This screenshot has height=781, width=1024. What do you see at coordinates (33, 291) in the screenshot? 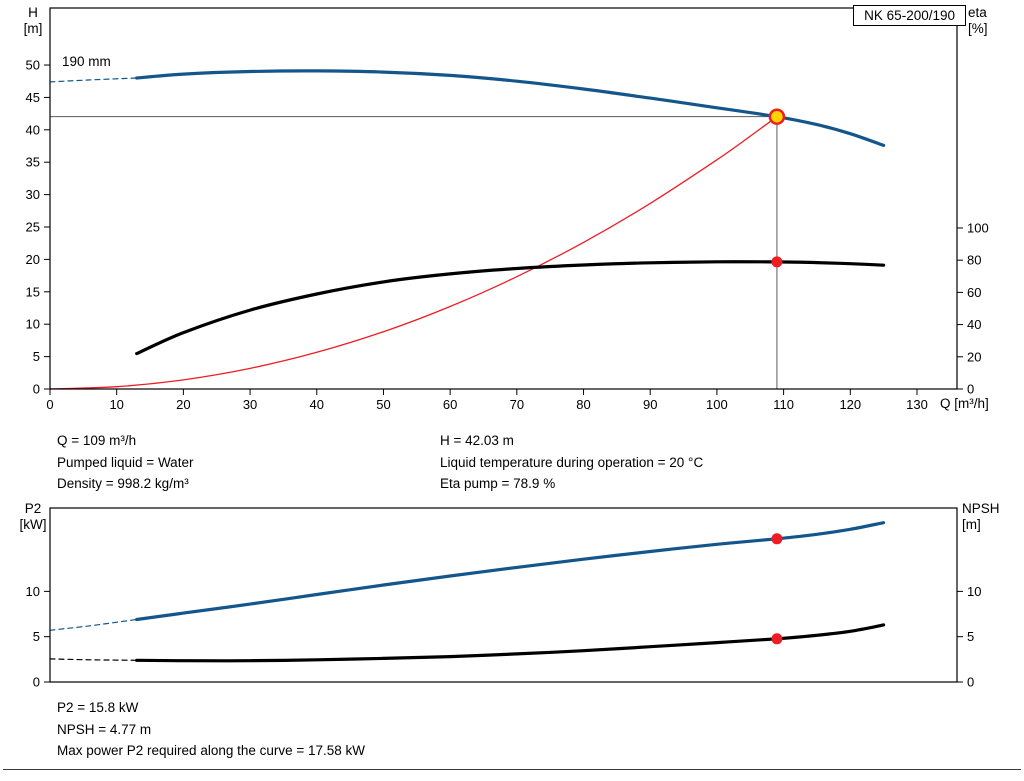
I see `y-left-tick-label: 15` at bounding box center [33, 291].